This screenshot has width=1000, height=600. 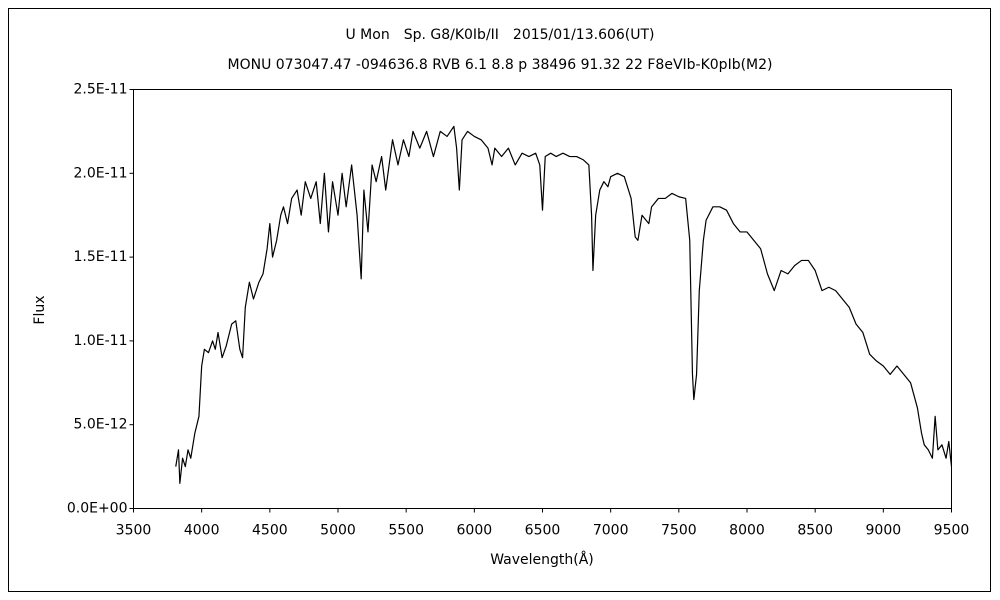 I want to click on x-tick-label: 8500, so click(x=815, y=531).